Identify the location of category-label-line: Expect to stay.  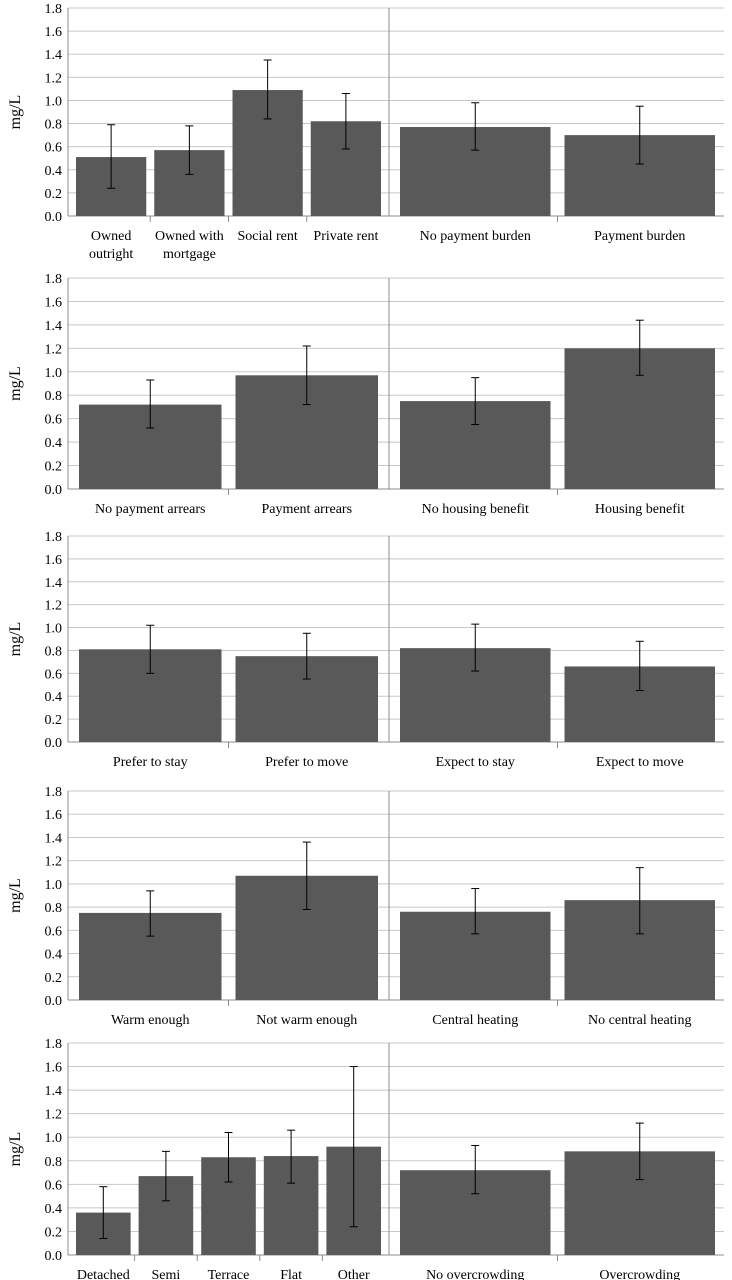
(475, 762).